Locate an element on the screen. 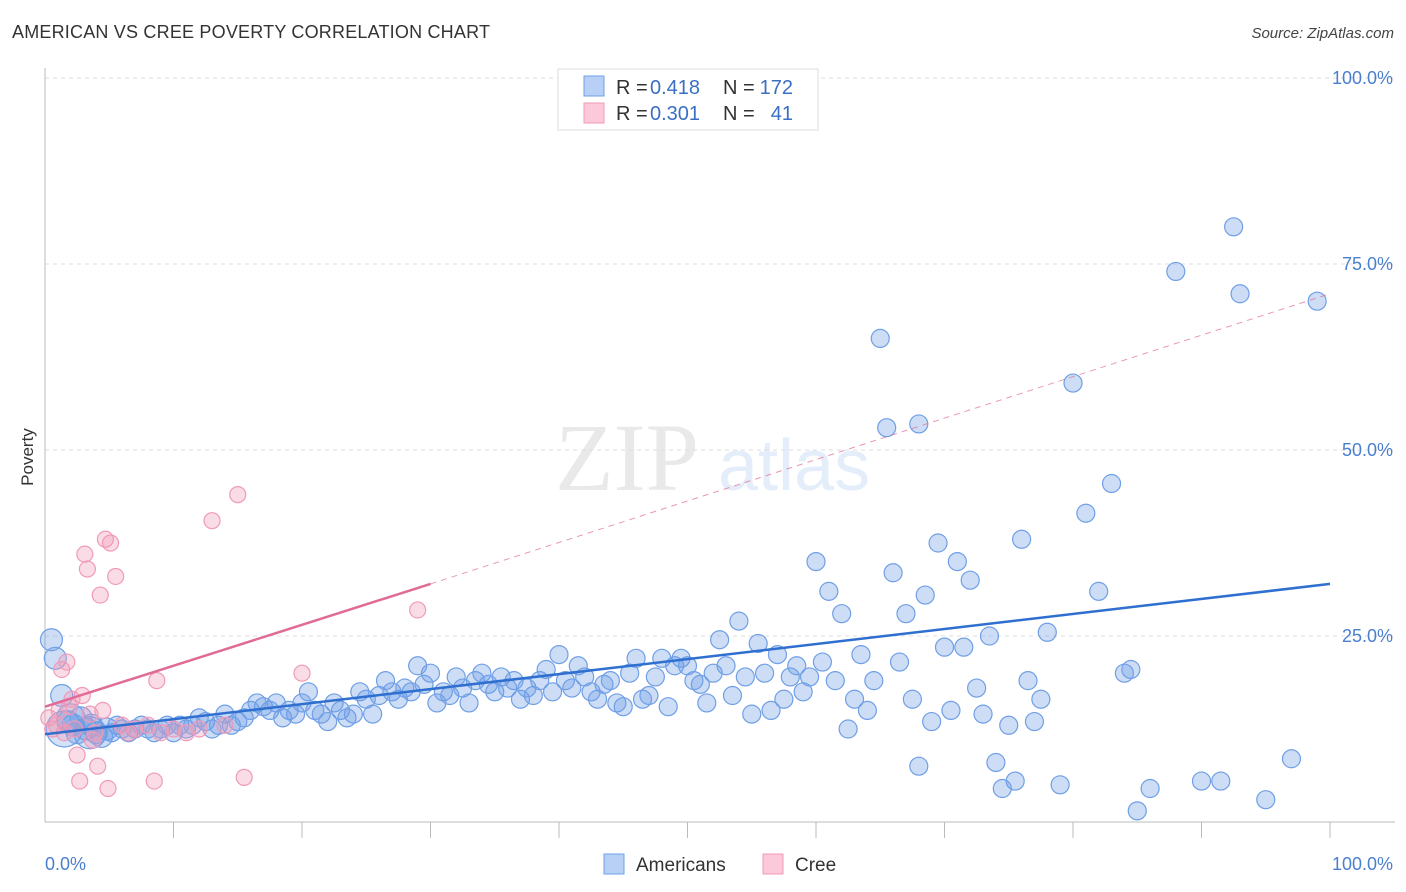 This screenshot has height=892, width=1406. legend-n-label-americans: N = is located at coordinates (739, 88).